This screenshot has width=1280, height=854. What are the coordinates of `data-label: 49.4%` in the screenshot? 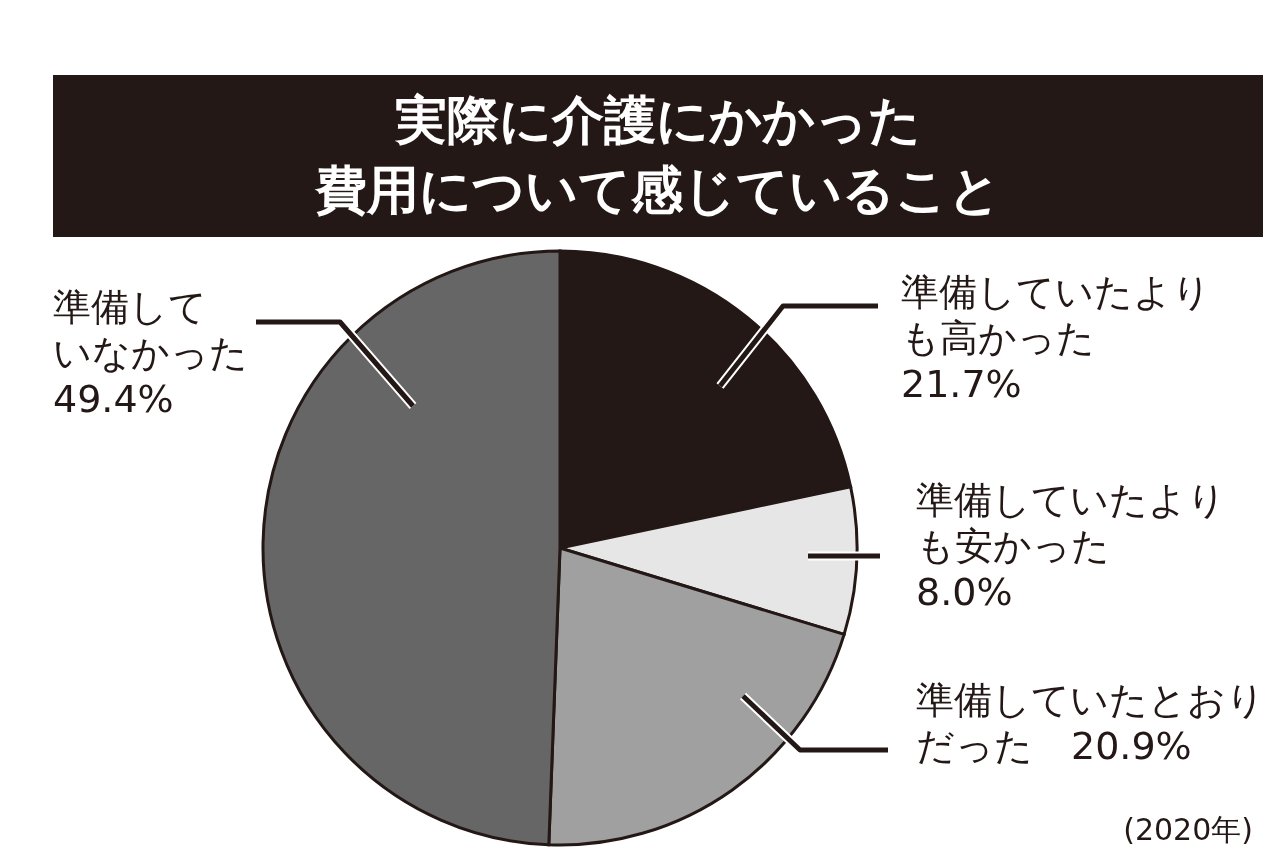 It's located at (113, 399).